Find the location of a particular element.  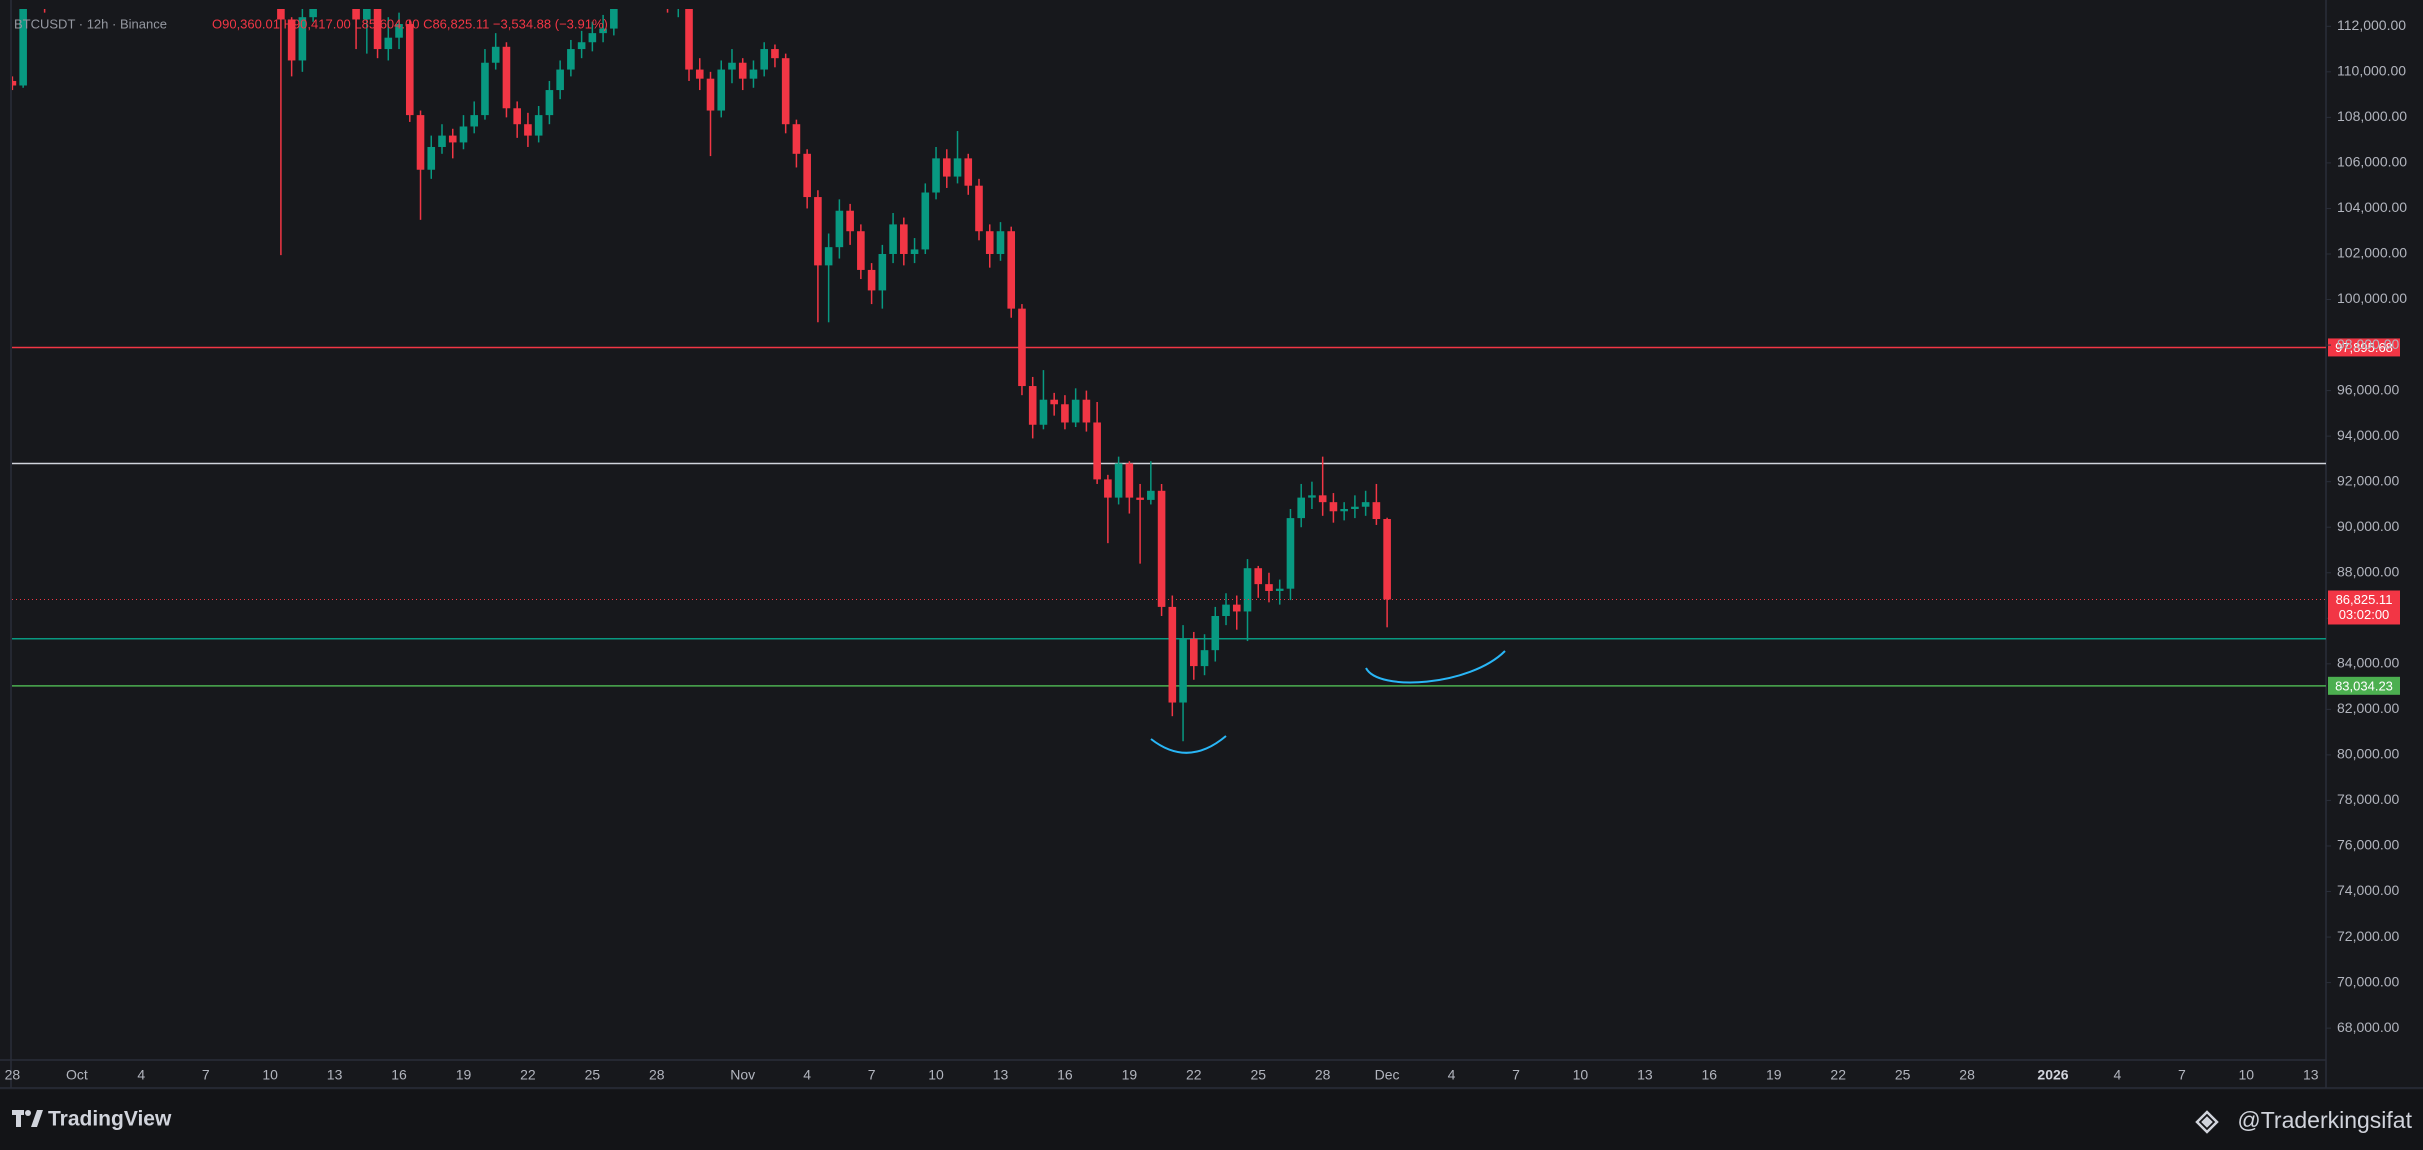

level-label-box is located at coordinates (2364, 685).